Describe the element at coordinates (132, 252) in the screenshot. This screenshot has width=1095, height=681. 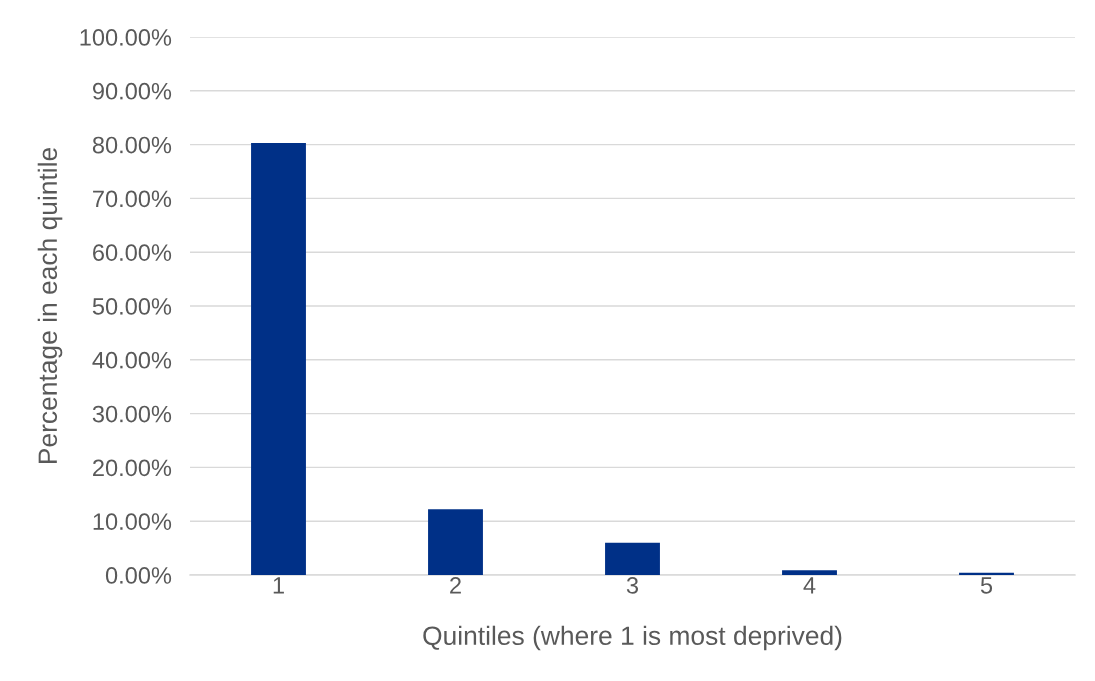
I see `y-tick-label: 60.00%` at that location.